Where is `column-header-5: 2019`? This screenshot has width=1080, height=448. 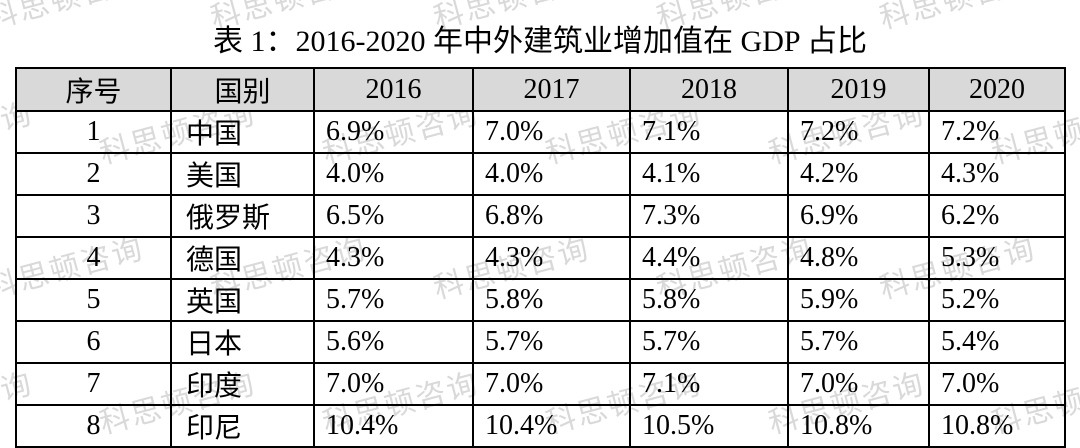 column-header-5: 2019 is located at coordinates (858, 89).